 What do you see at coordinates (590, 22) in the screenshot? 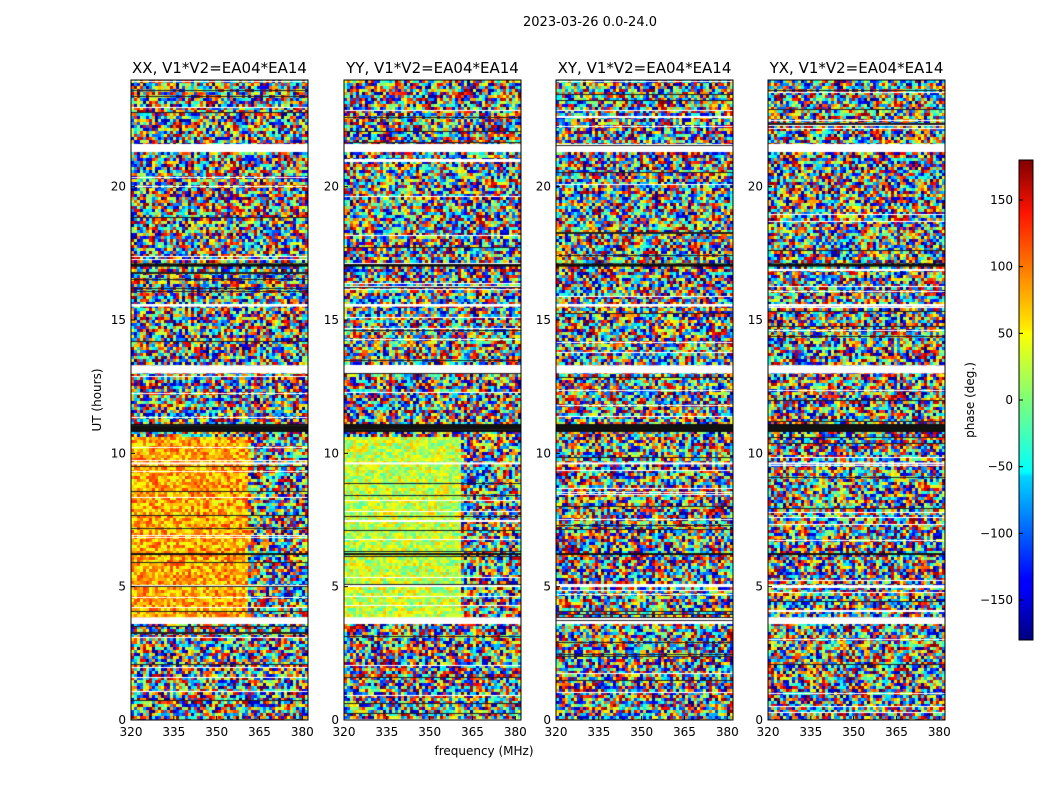
I see `figure-suptitle: 2023-03-26 0.0-24.0` at bounding box center [590, 22].